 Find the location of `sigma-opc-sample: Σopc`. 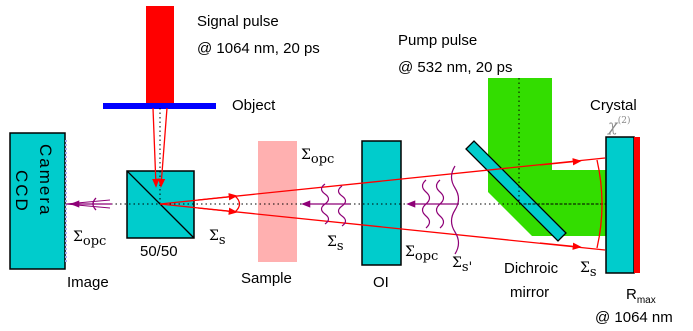

sigma-opc-sample: Σopc is located at coordinates (317, 157).